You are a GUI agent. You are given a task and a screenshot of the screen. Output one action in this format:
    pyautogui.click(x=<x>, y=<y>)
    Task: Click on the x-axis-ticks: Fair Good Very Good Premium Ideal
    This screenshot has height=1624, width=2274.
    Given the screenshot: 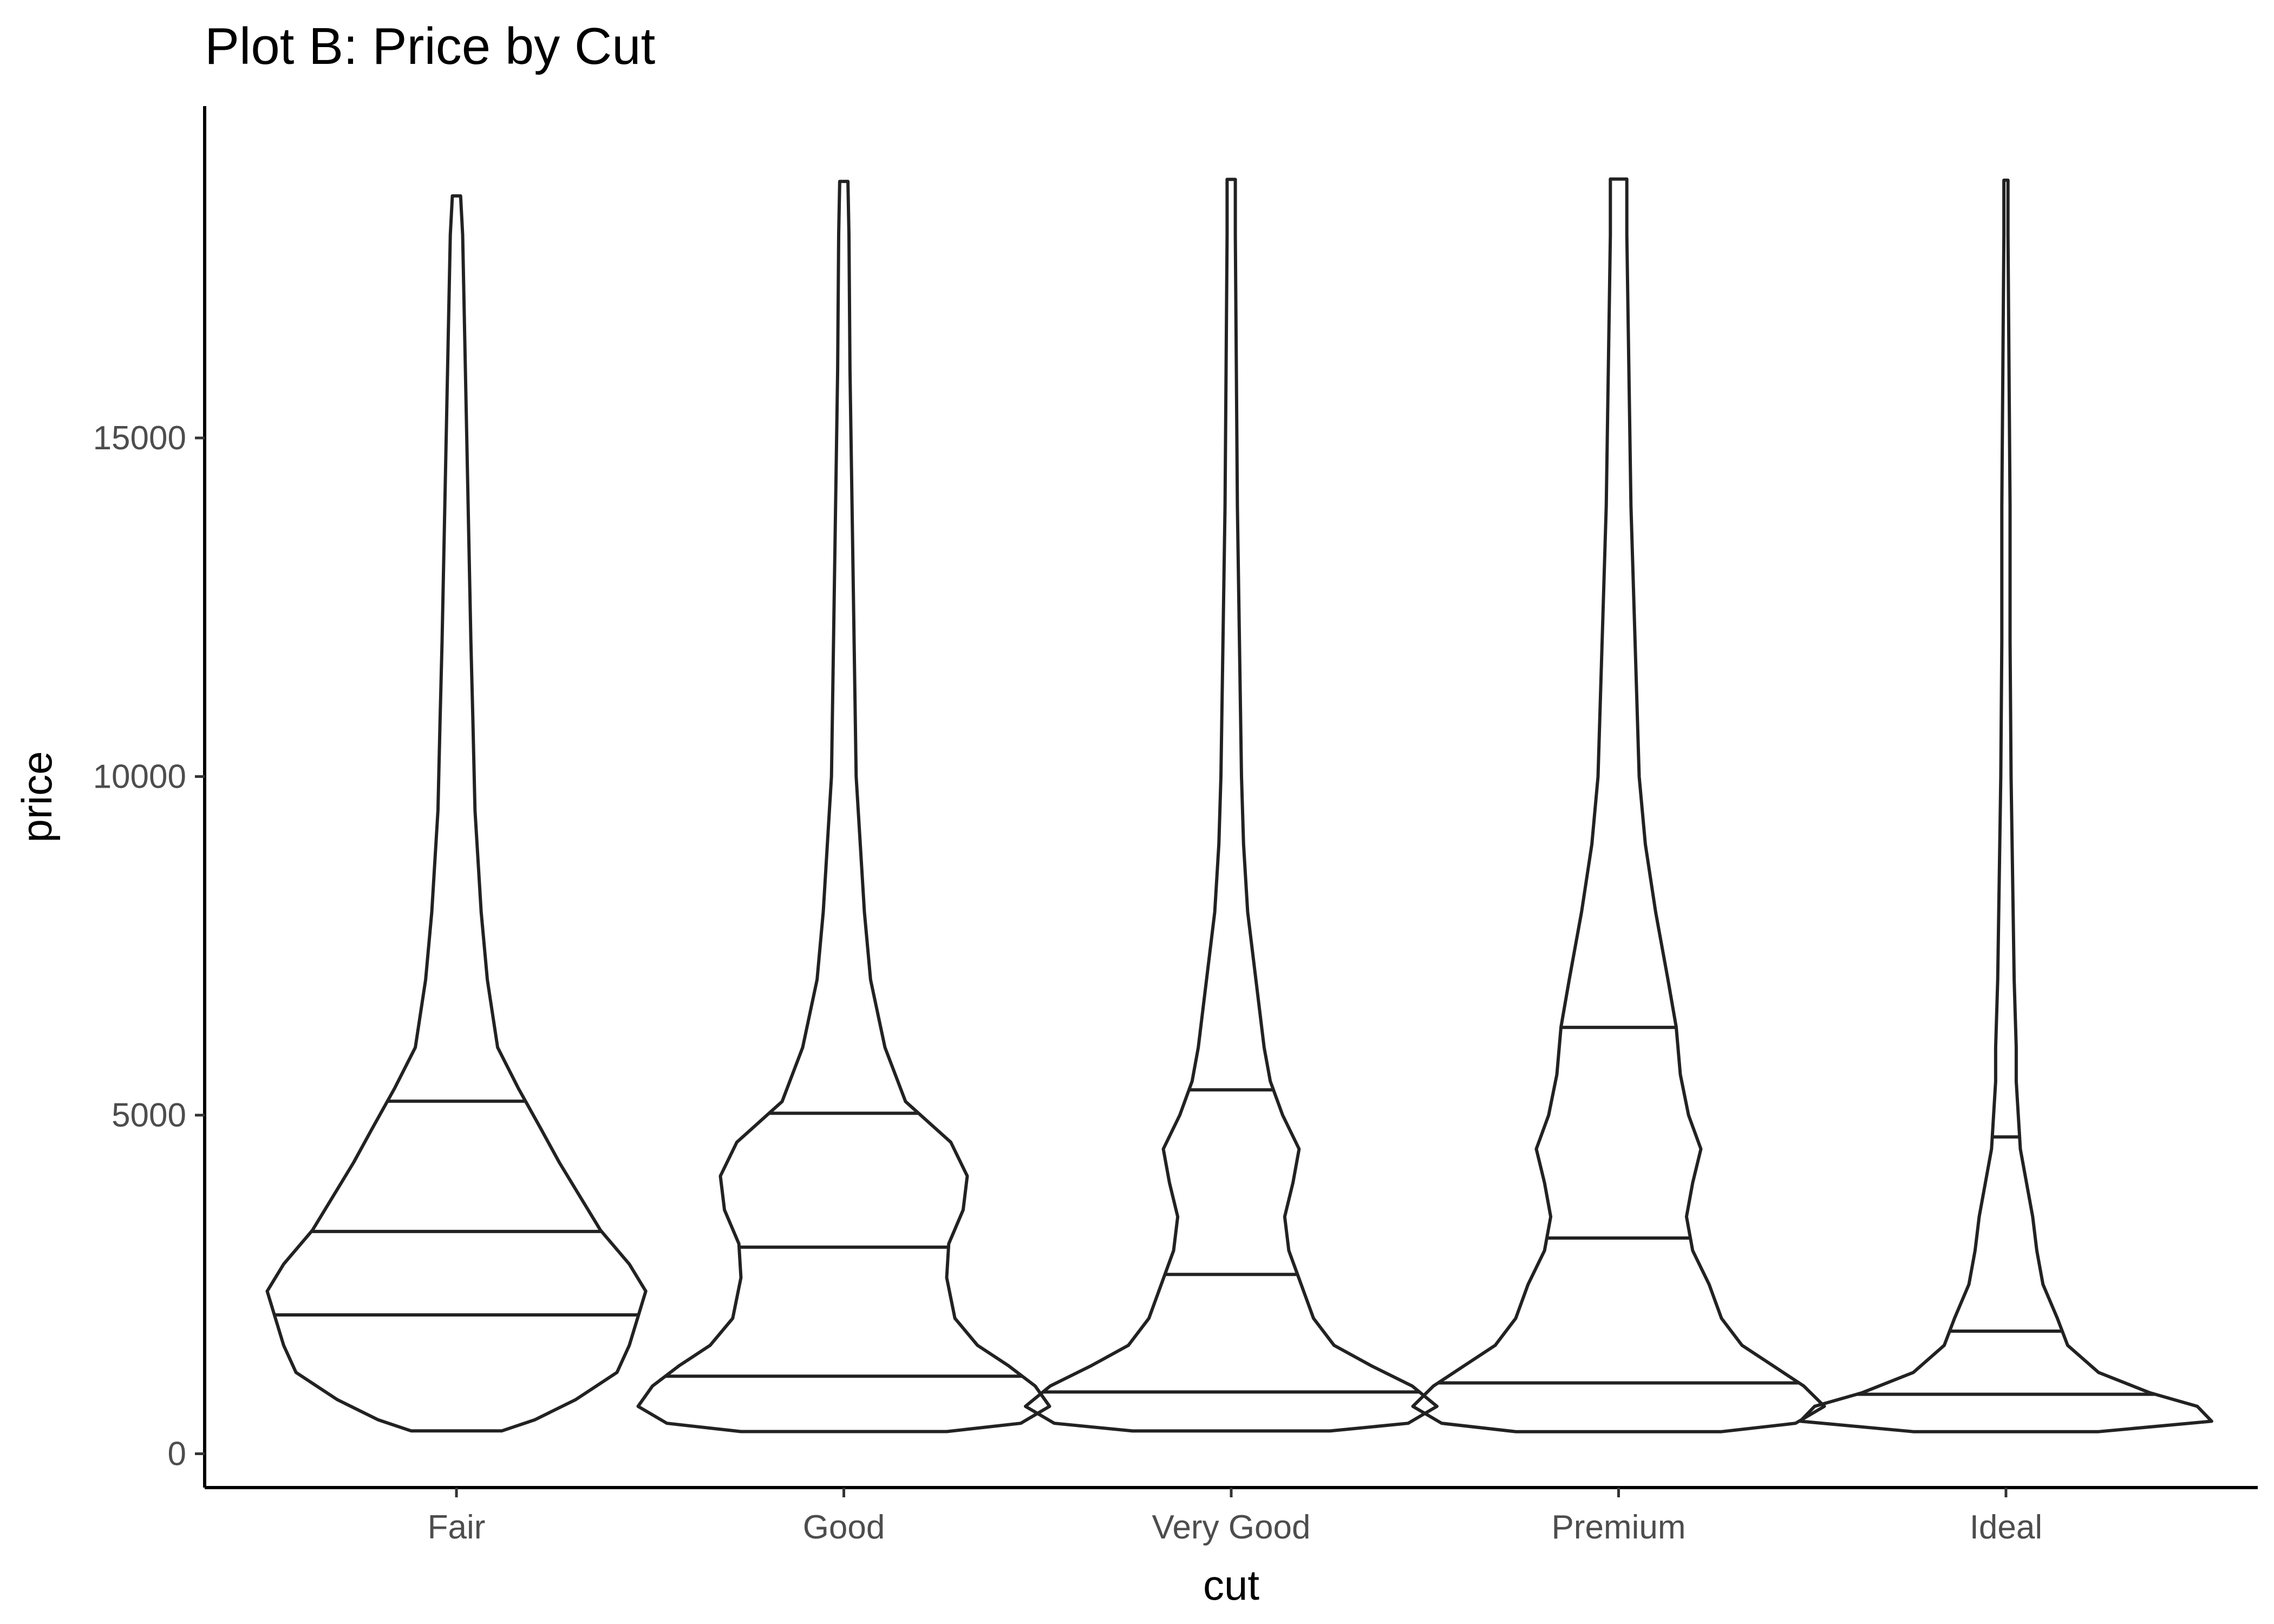 What is the action you would take?
    pyautogui.click(x=1235, y=1517)
    